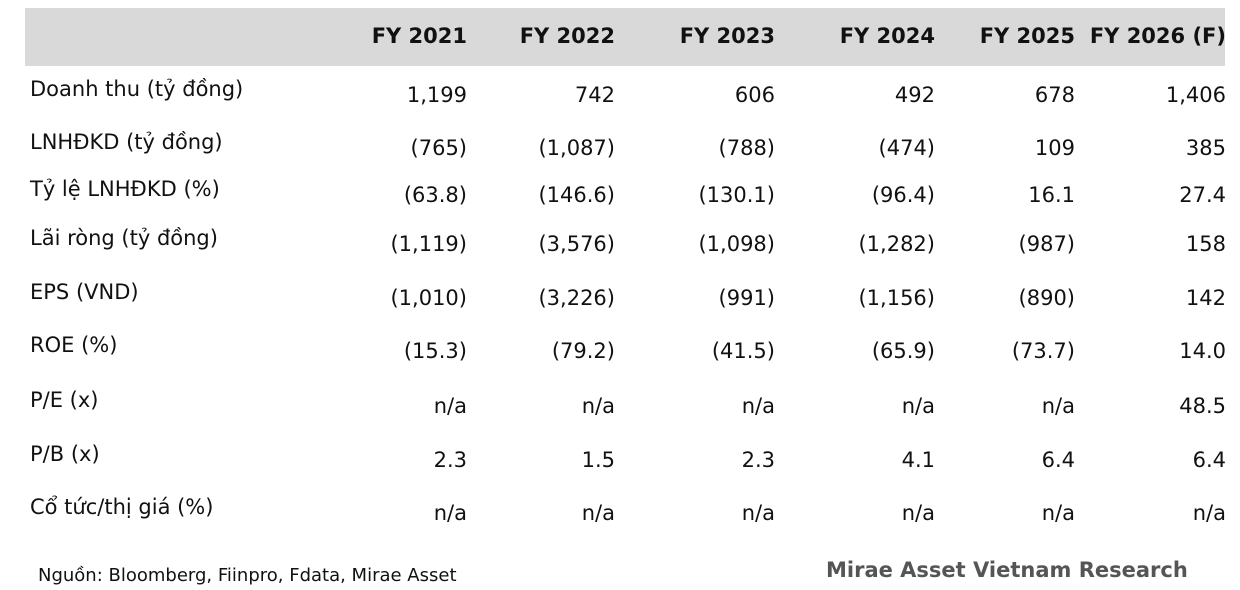  I want to click on cell-value: (130.1), so click(736, 195).